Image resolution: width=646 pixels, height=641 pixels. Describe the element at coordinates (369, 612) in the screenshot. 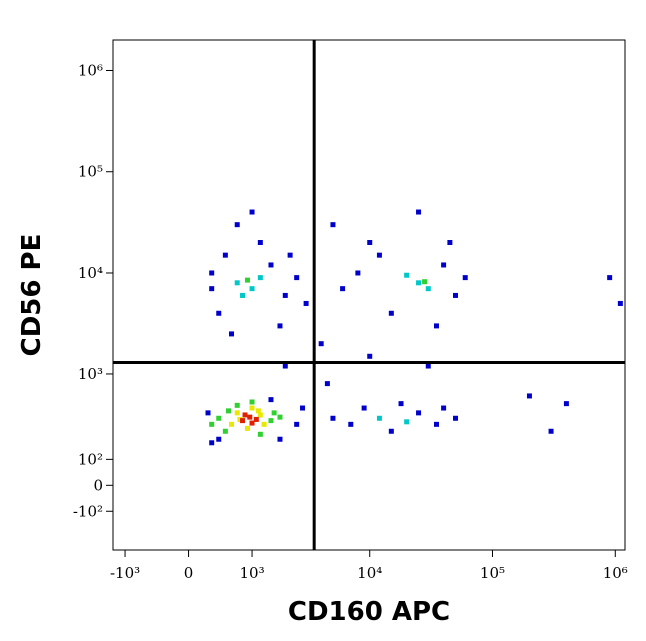

I see `x-axis-title: CD160 APC` at that location.